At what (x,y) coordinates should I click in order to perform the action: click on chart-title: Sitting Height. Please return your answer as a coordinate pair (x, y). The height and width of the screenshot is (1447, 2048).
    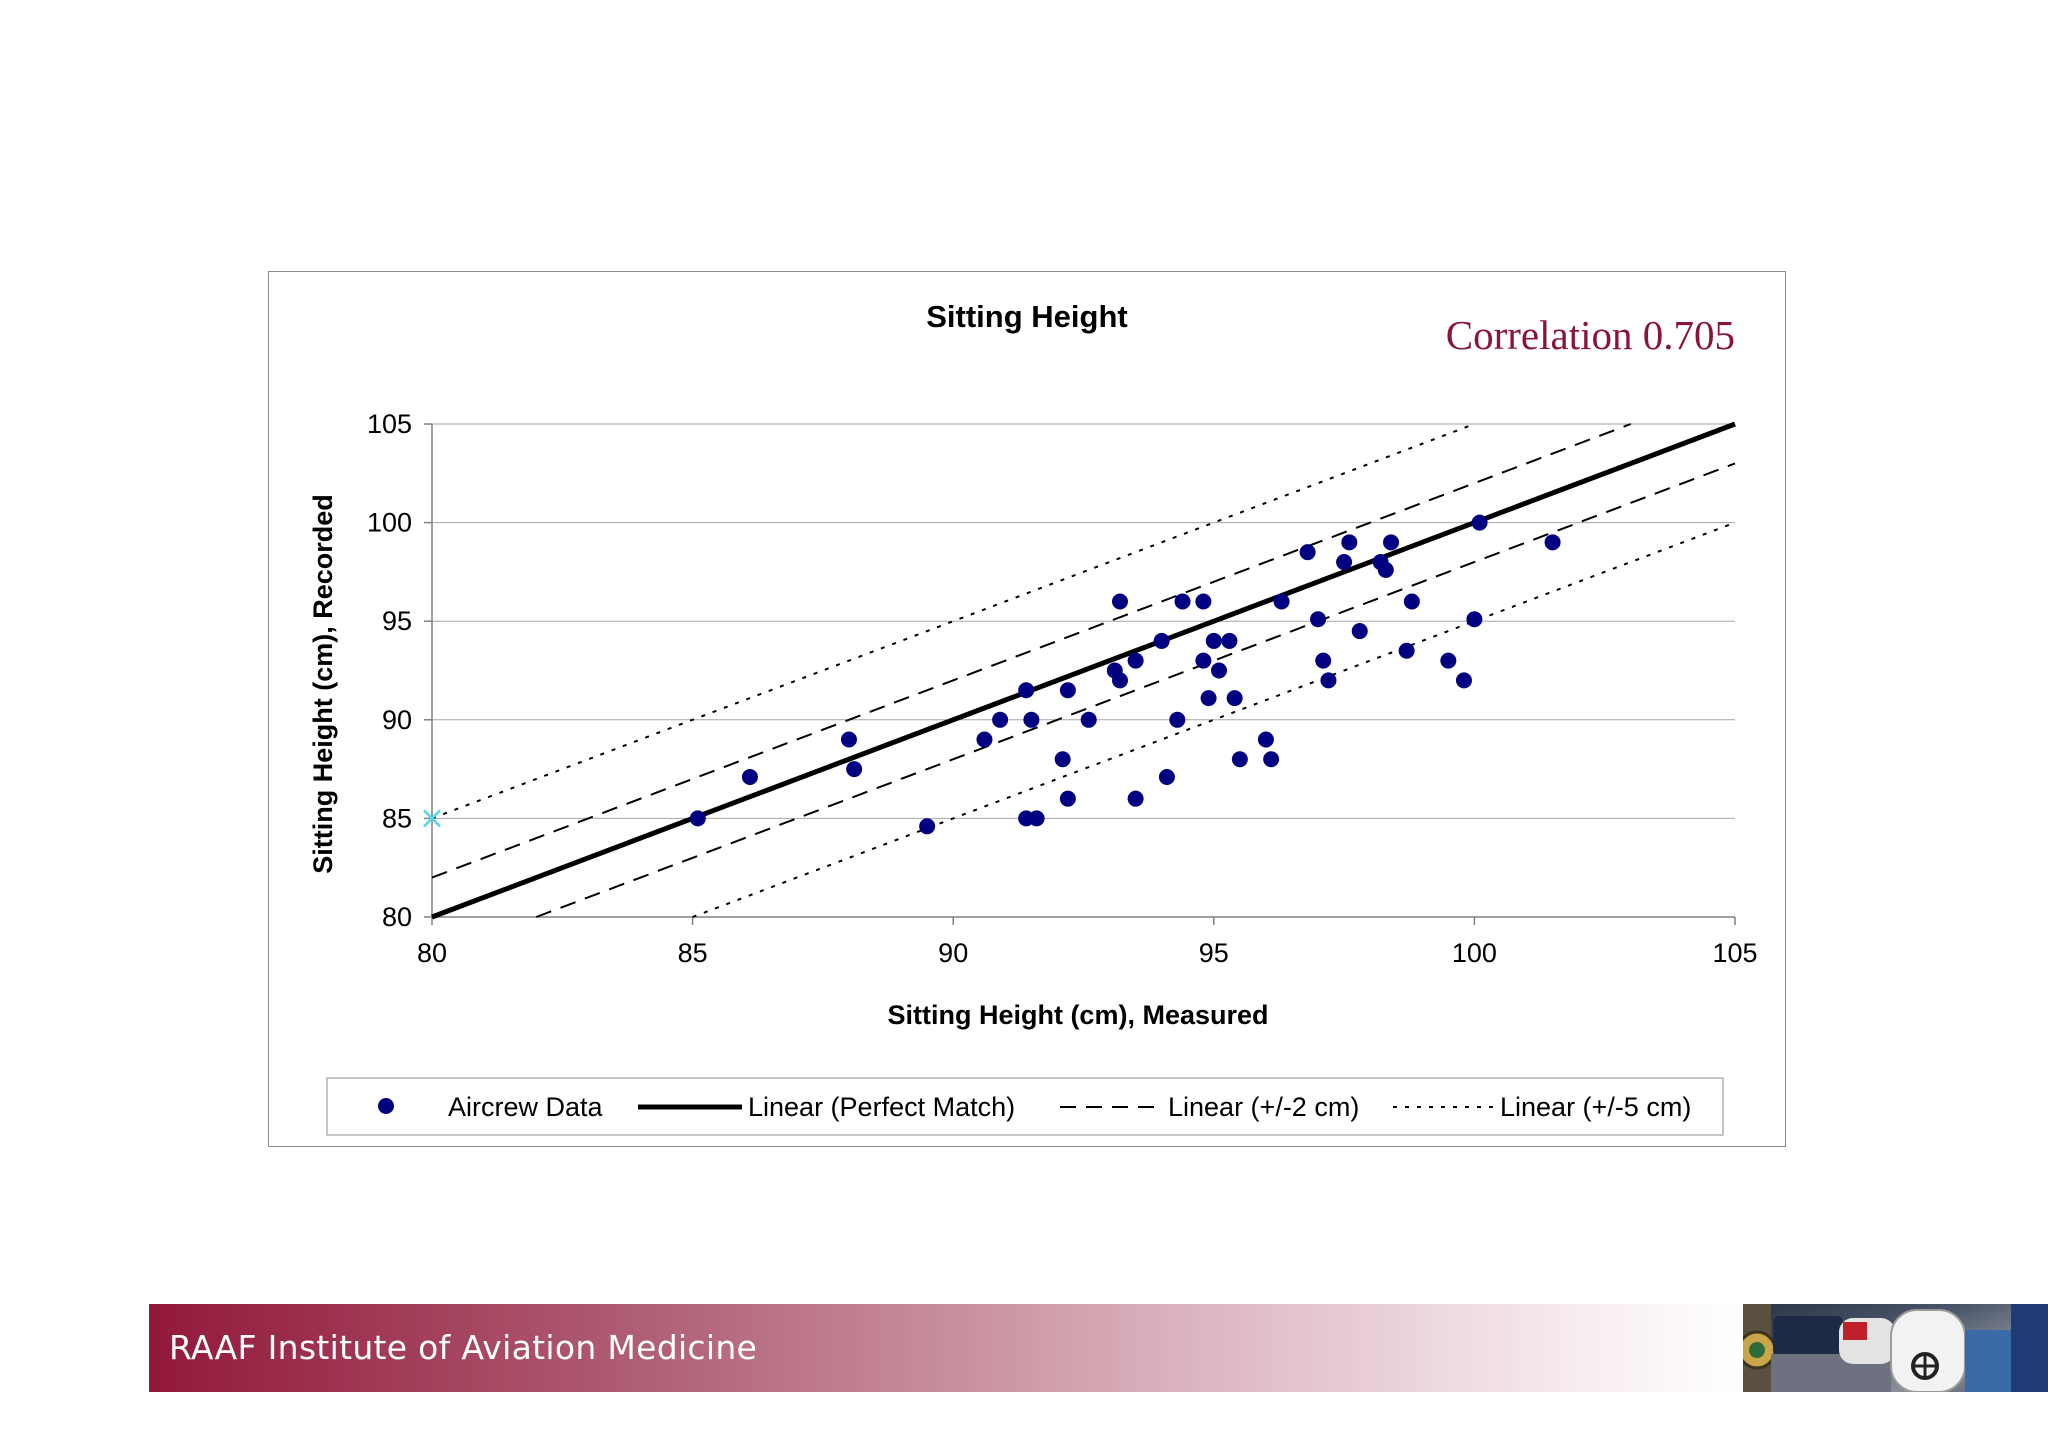
    Looking at the image, I should click on (1026, 316).